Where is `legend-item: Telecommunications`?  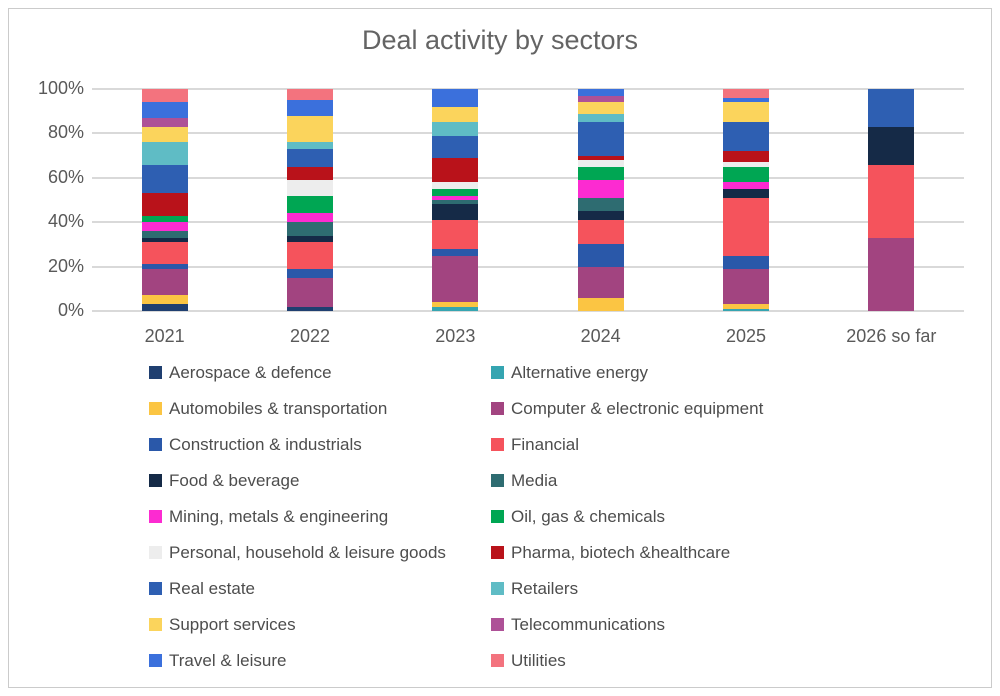 legend-item: Telecommunications is located at coordinates (627, 624).